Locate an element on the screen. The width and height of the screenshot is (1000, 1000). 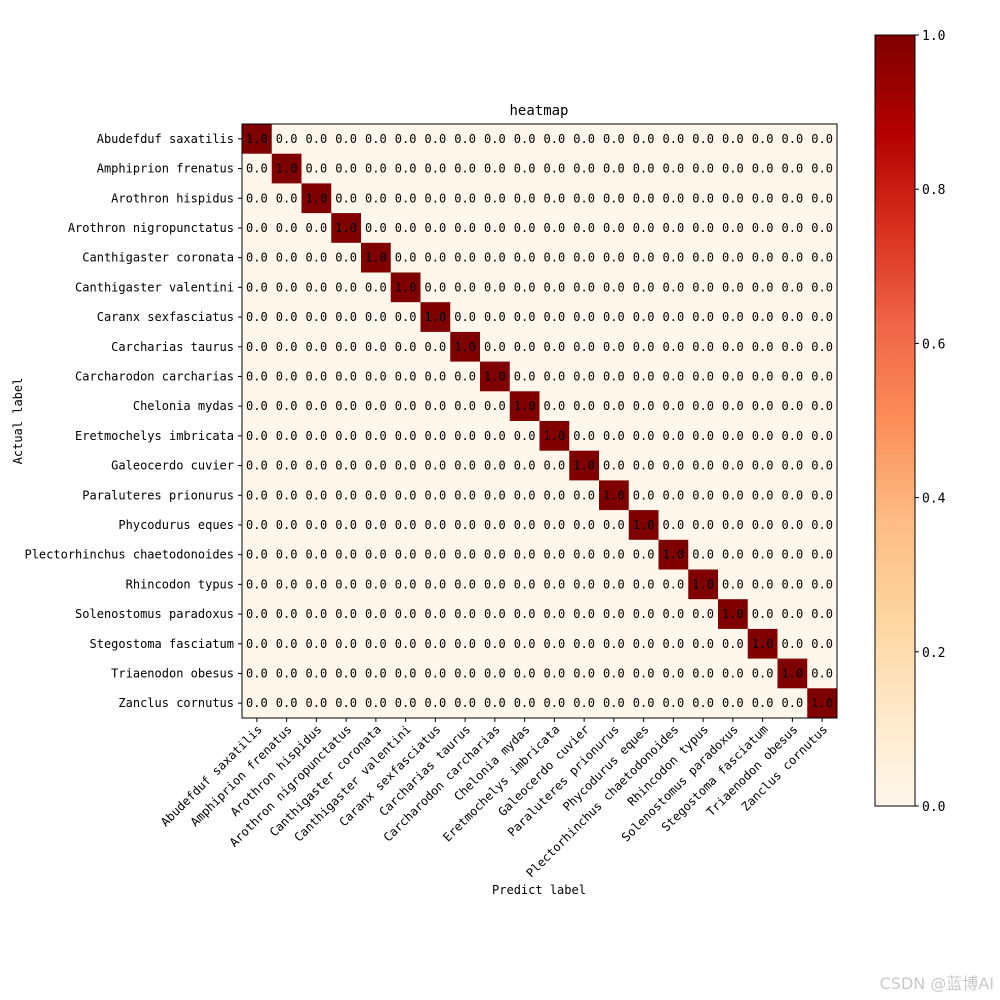
y-tick-label: Canthigaster coronata is located at coordinates (158, 258).